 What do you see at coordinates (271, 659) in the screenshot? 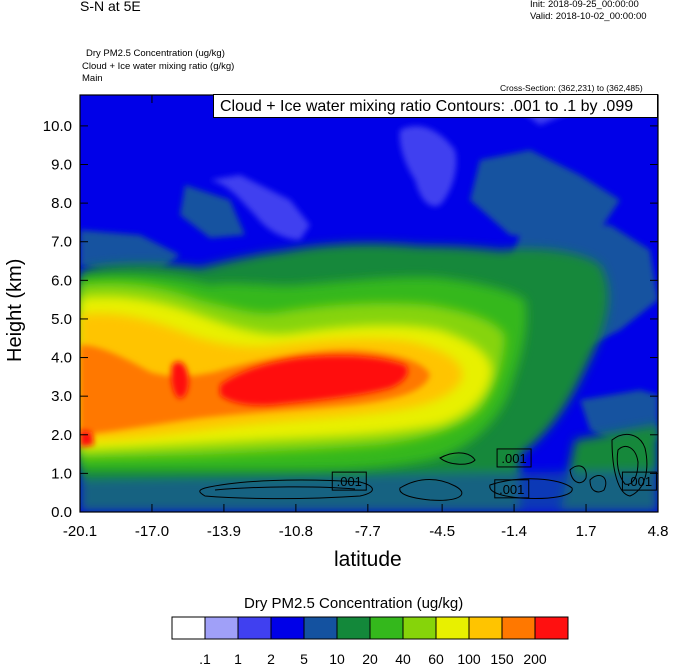
I see `colorbar-level-label: 2` at bounding box center [271, 659].